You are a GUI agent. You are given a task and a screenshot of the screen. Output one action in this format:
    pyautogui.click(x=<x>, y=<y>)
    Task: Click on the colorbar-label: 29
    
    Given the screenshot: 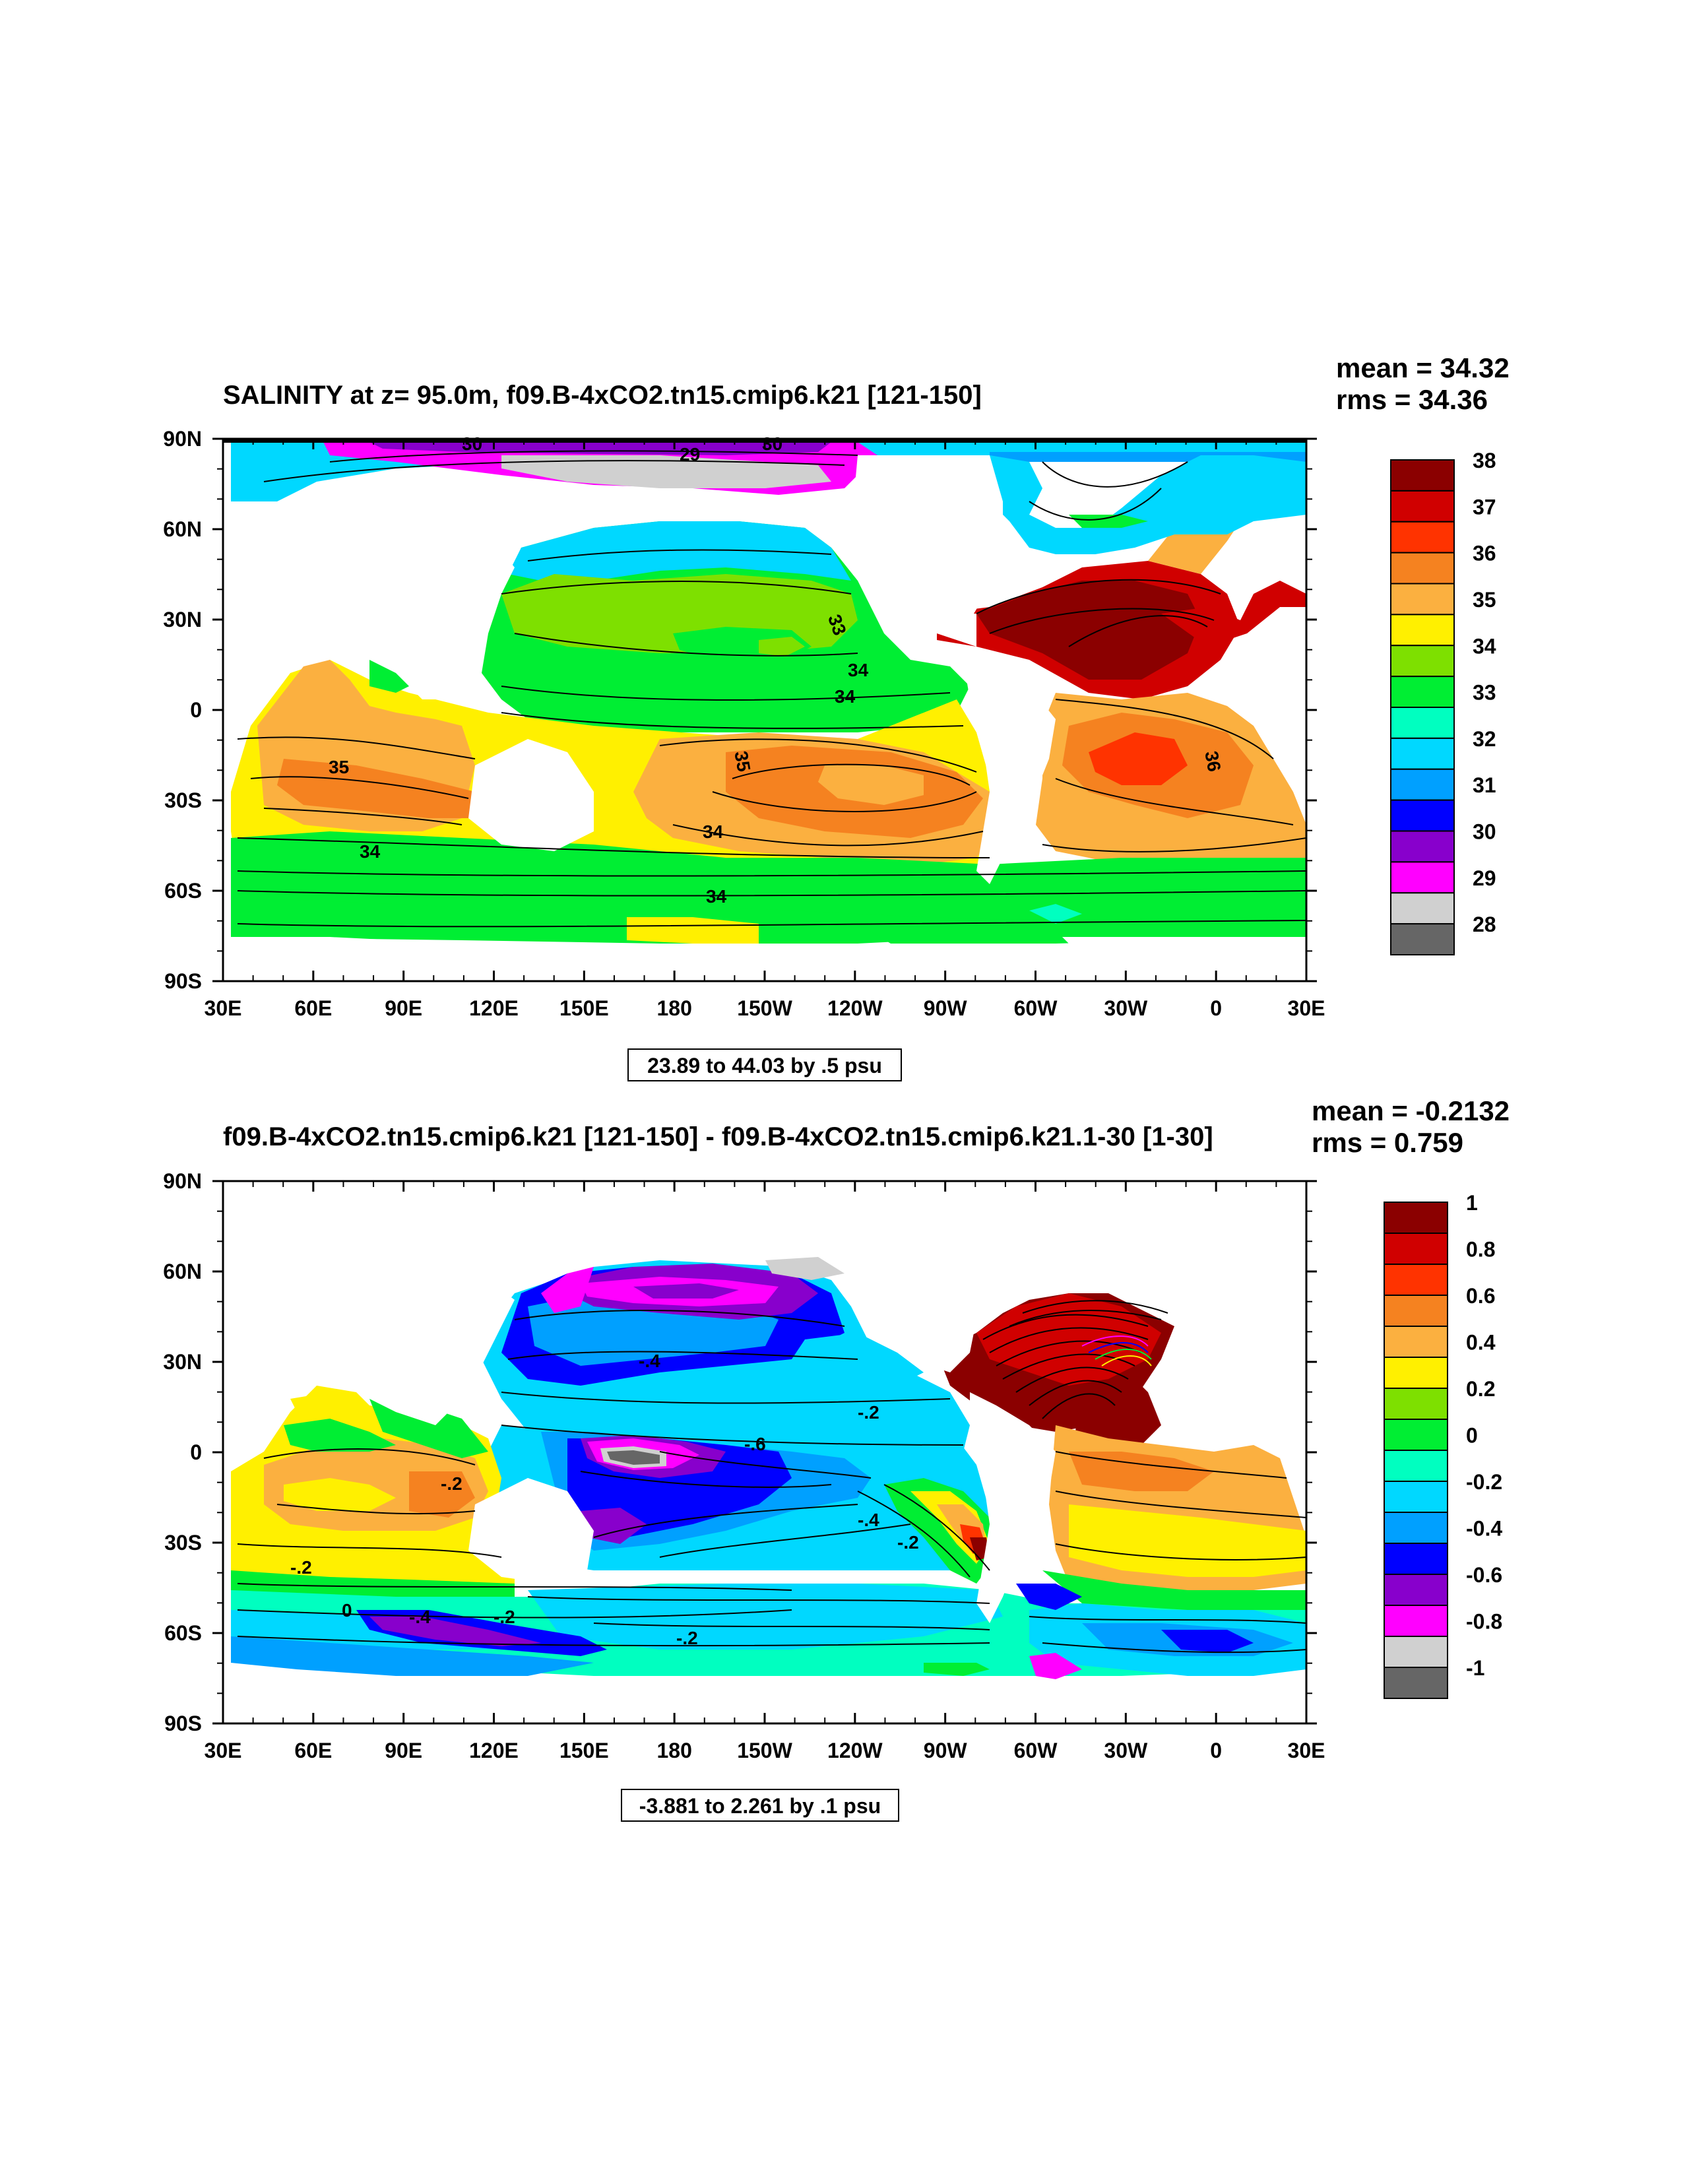 What is the action you would take?
    pyautogui.click(x=1484, y=878)
    